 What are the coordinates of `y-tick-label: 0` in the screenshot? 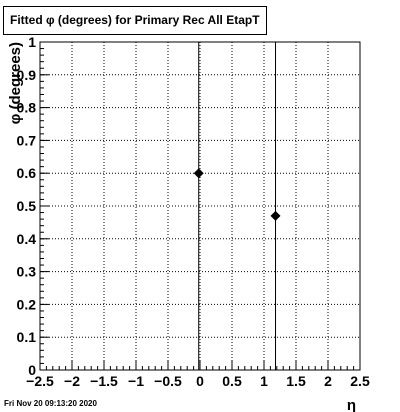 It's located at (32, 370).